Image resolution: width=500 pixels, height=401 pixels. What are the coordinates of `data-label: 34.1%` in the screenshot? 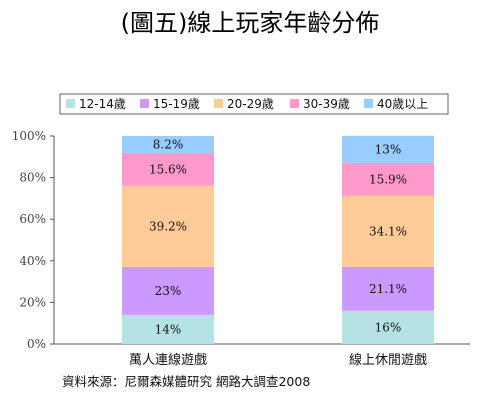 It's located at (388, 231).